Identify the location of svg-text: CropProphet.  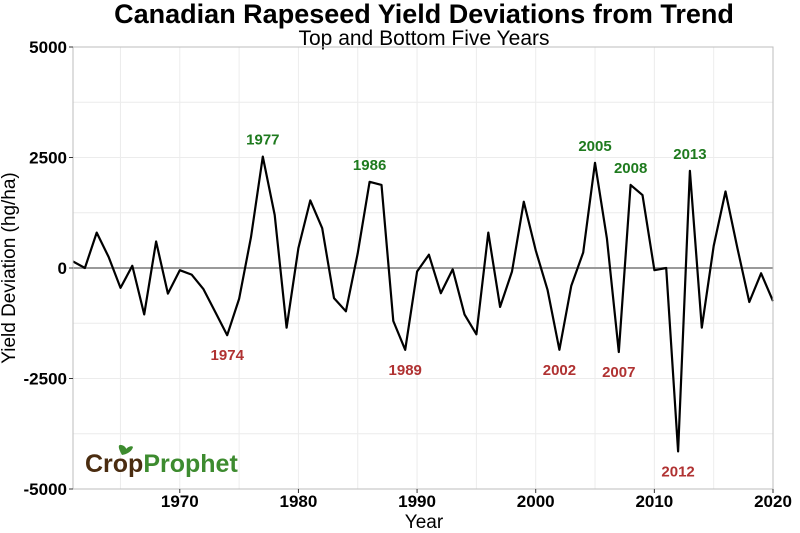
(161, 464).